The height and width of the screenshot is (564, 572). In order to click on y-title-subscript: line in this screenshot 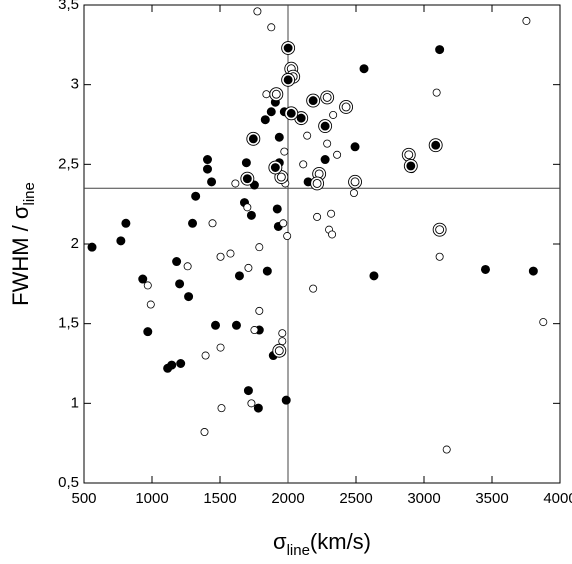, I will do `click(29, 193)`.